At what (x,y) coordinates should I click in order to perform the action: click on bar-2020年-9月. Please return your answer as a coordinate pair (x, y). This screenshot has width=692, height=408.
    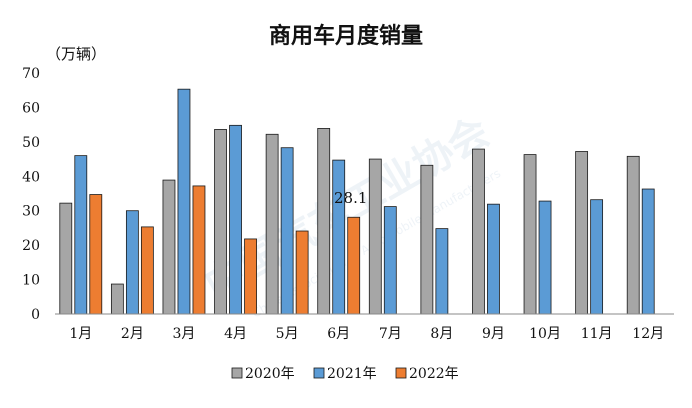
    Looking at the image, I should click on (478, 231).